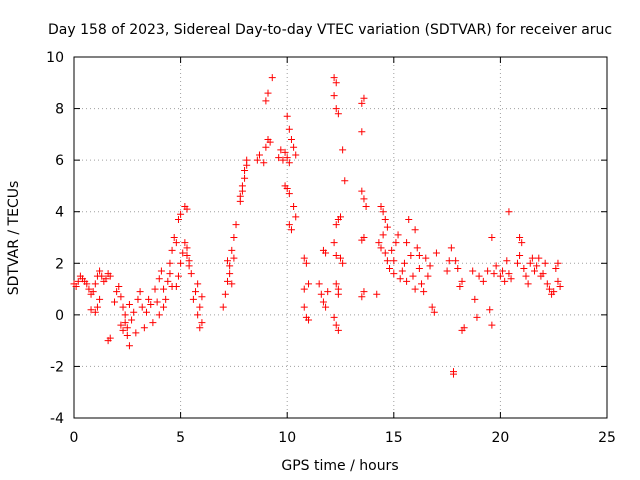 This screenshot has height=480, width=640. Describe the element at coordinates (59, 264) in the screenshot. I see `y-tick-label: 2` at that location.